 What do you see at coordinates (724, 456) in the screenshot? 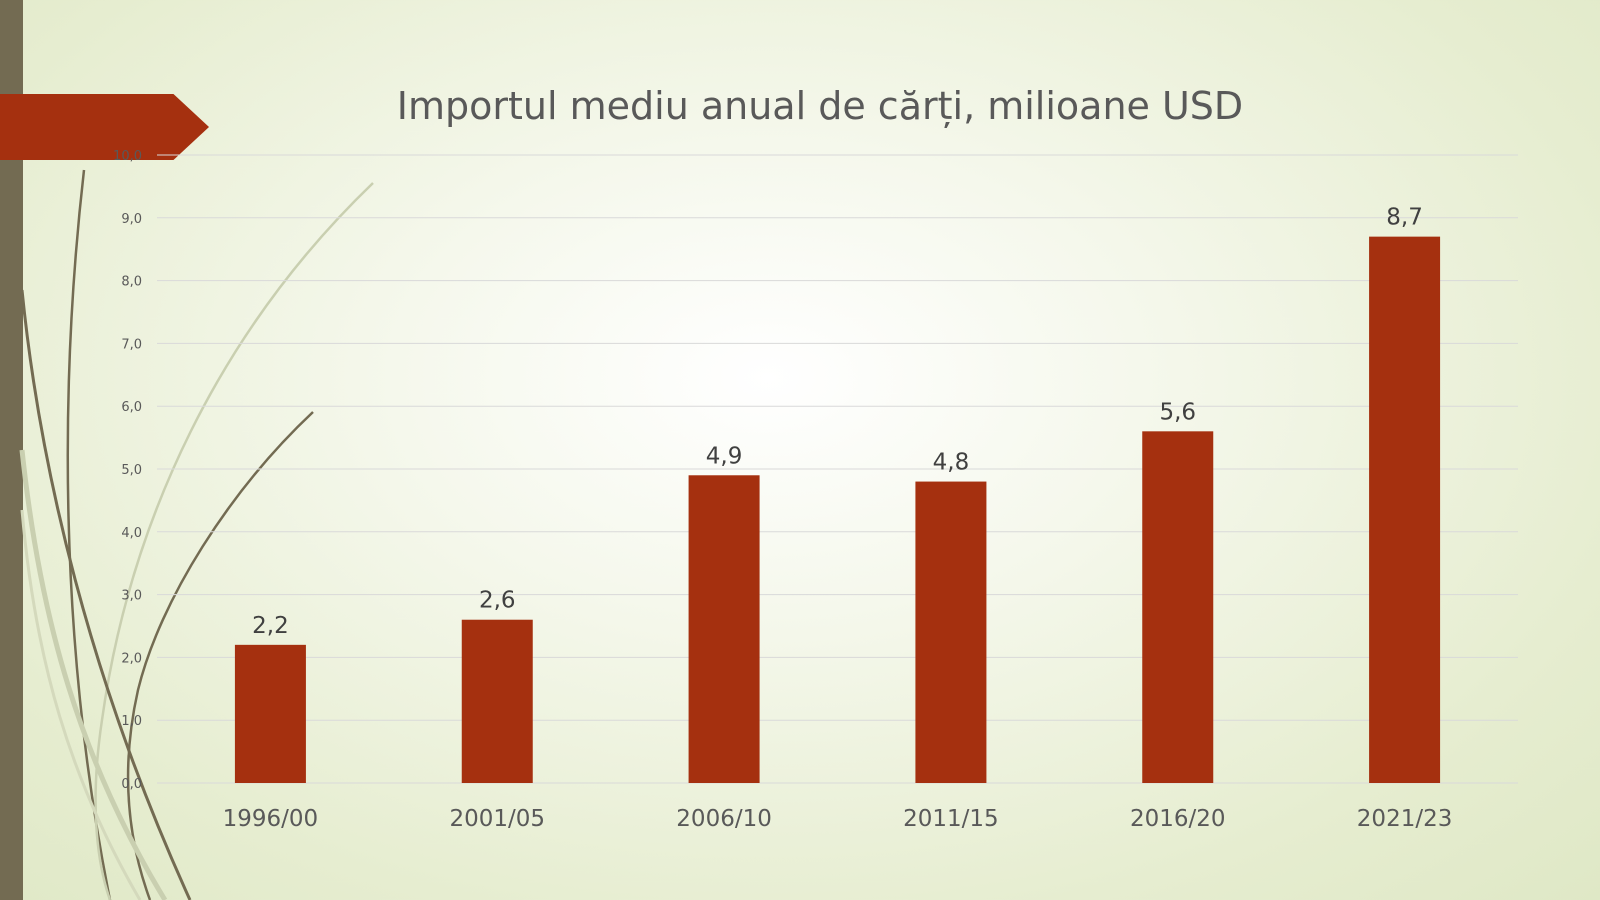
I see `data-label: 4,9` at bounding box center [724, 456].